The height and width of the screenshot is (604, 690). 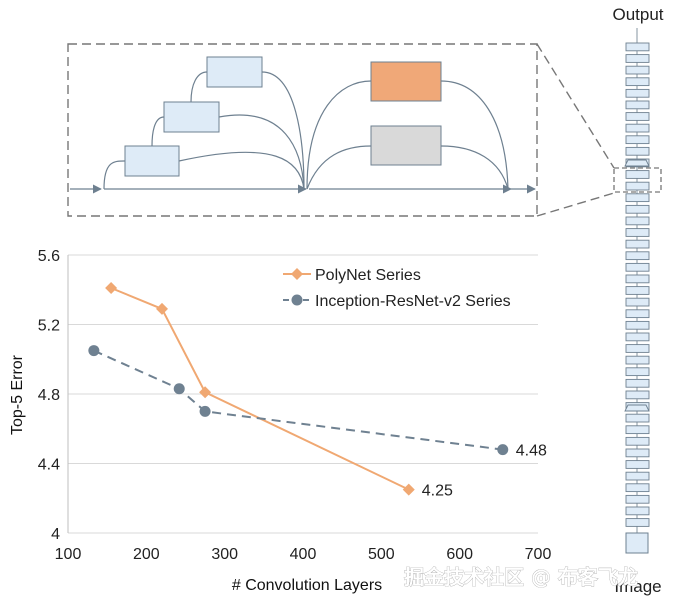 I want to click on series-line-inception, so click(x=298, y=400).